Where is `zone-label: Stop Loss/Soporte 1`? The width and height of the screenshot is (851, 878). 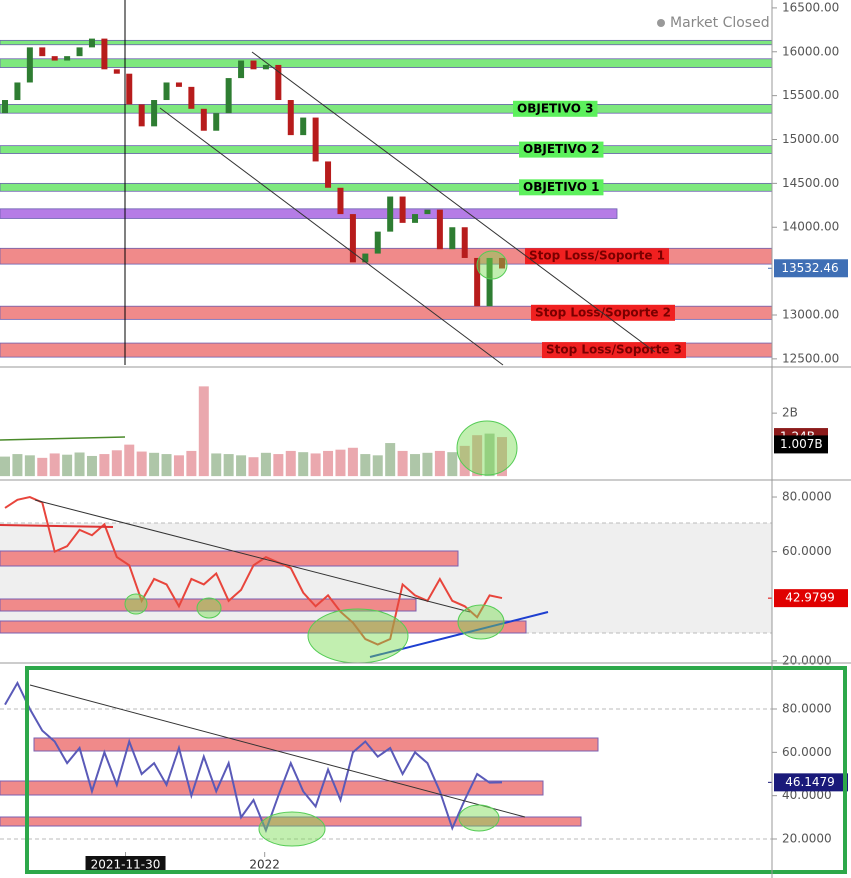 zone-label: Stop Loss/Soporte 1 is located at coordinates (597, 256).